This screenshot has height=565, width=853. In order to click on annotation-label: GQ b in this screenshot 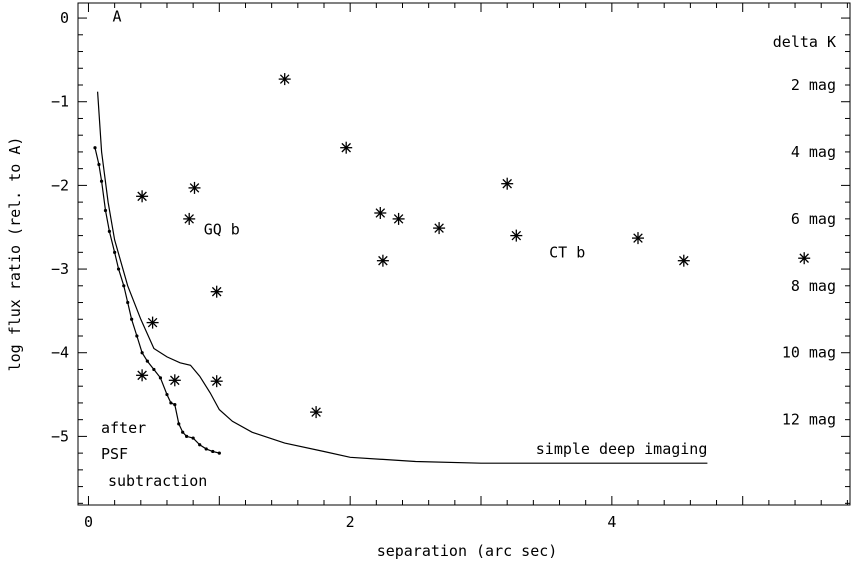, I will do `click(222, 230)`.